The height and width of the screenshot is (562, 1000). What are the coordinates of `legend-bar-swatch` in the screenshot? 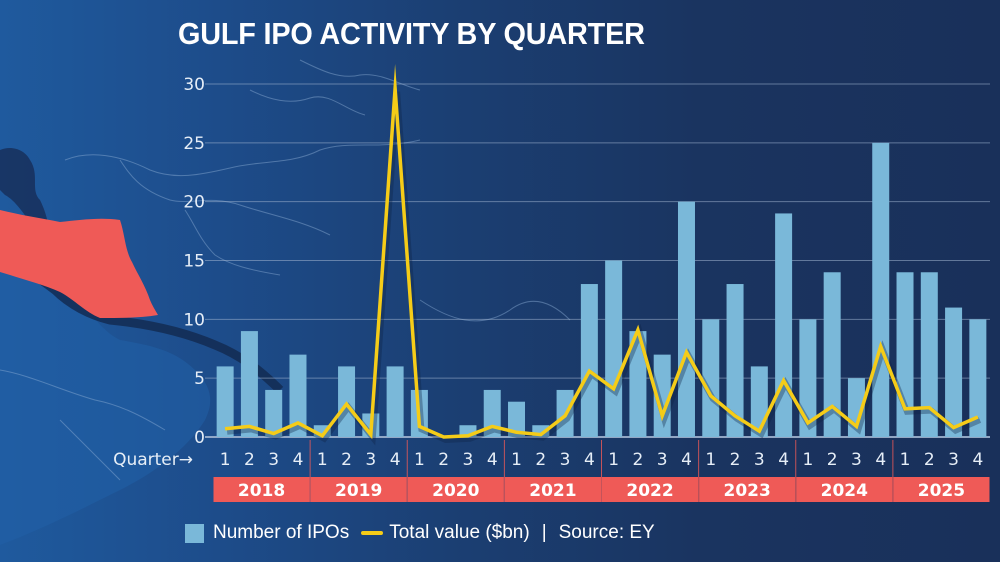 It's located at (194, 533).